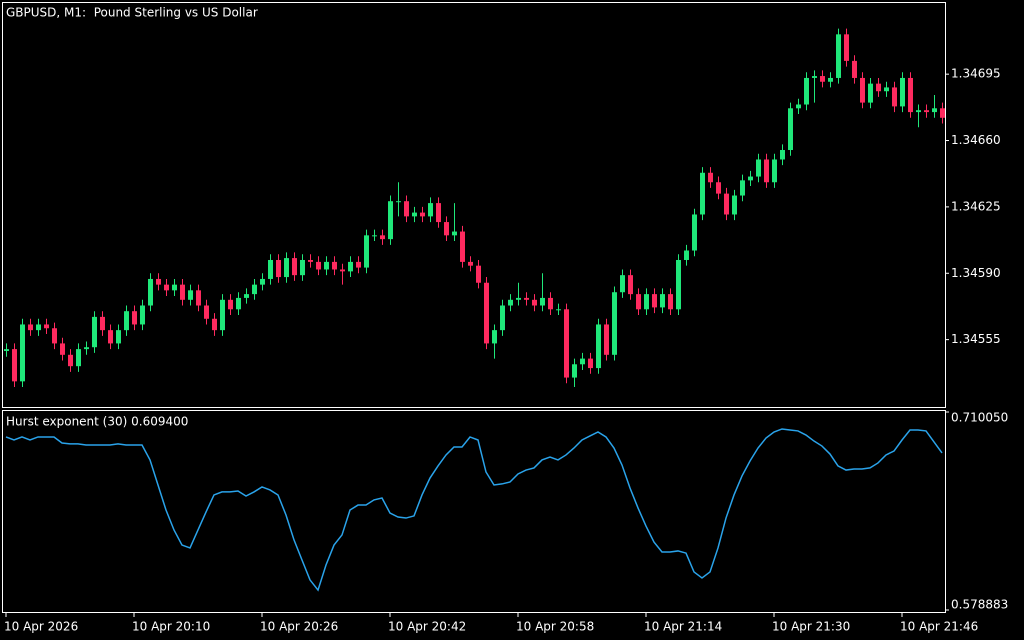 The image size is (1024, 640). I want to click on y-tick-label: 0.710050, so click(979, 418).